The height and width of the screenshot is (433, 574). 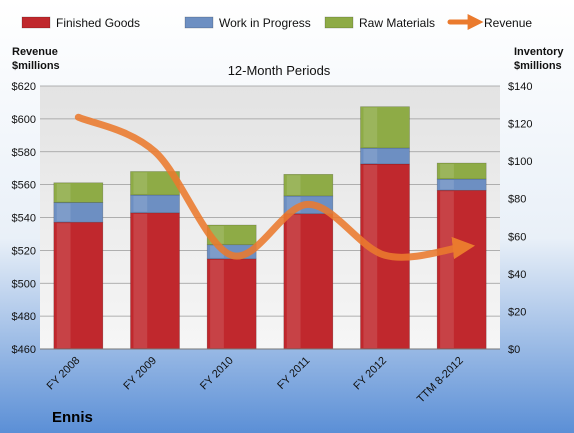 I want to click on right-tick-label: $120, so click(x=520, y=125).